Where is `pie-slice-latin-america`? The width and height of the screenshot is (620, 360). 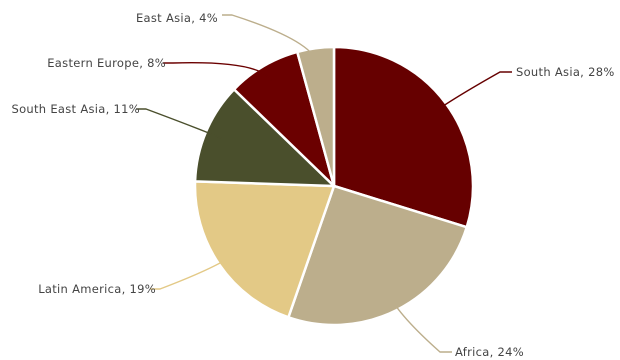
pie-slice-latin-america is located at coordinates (264, 249).